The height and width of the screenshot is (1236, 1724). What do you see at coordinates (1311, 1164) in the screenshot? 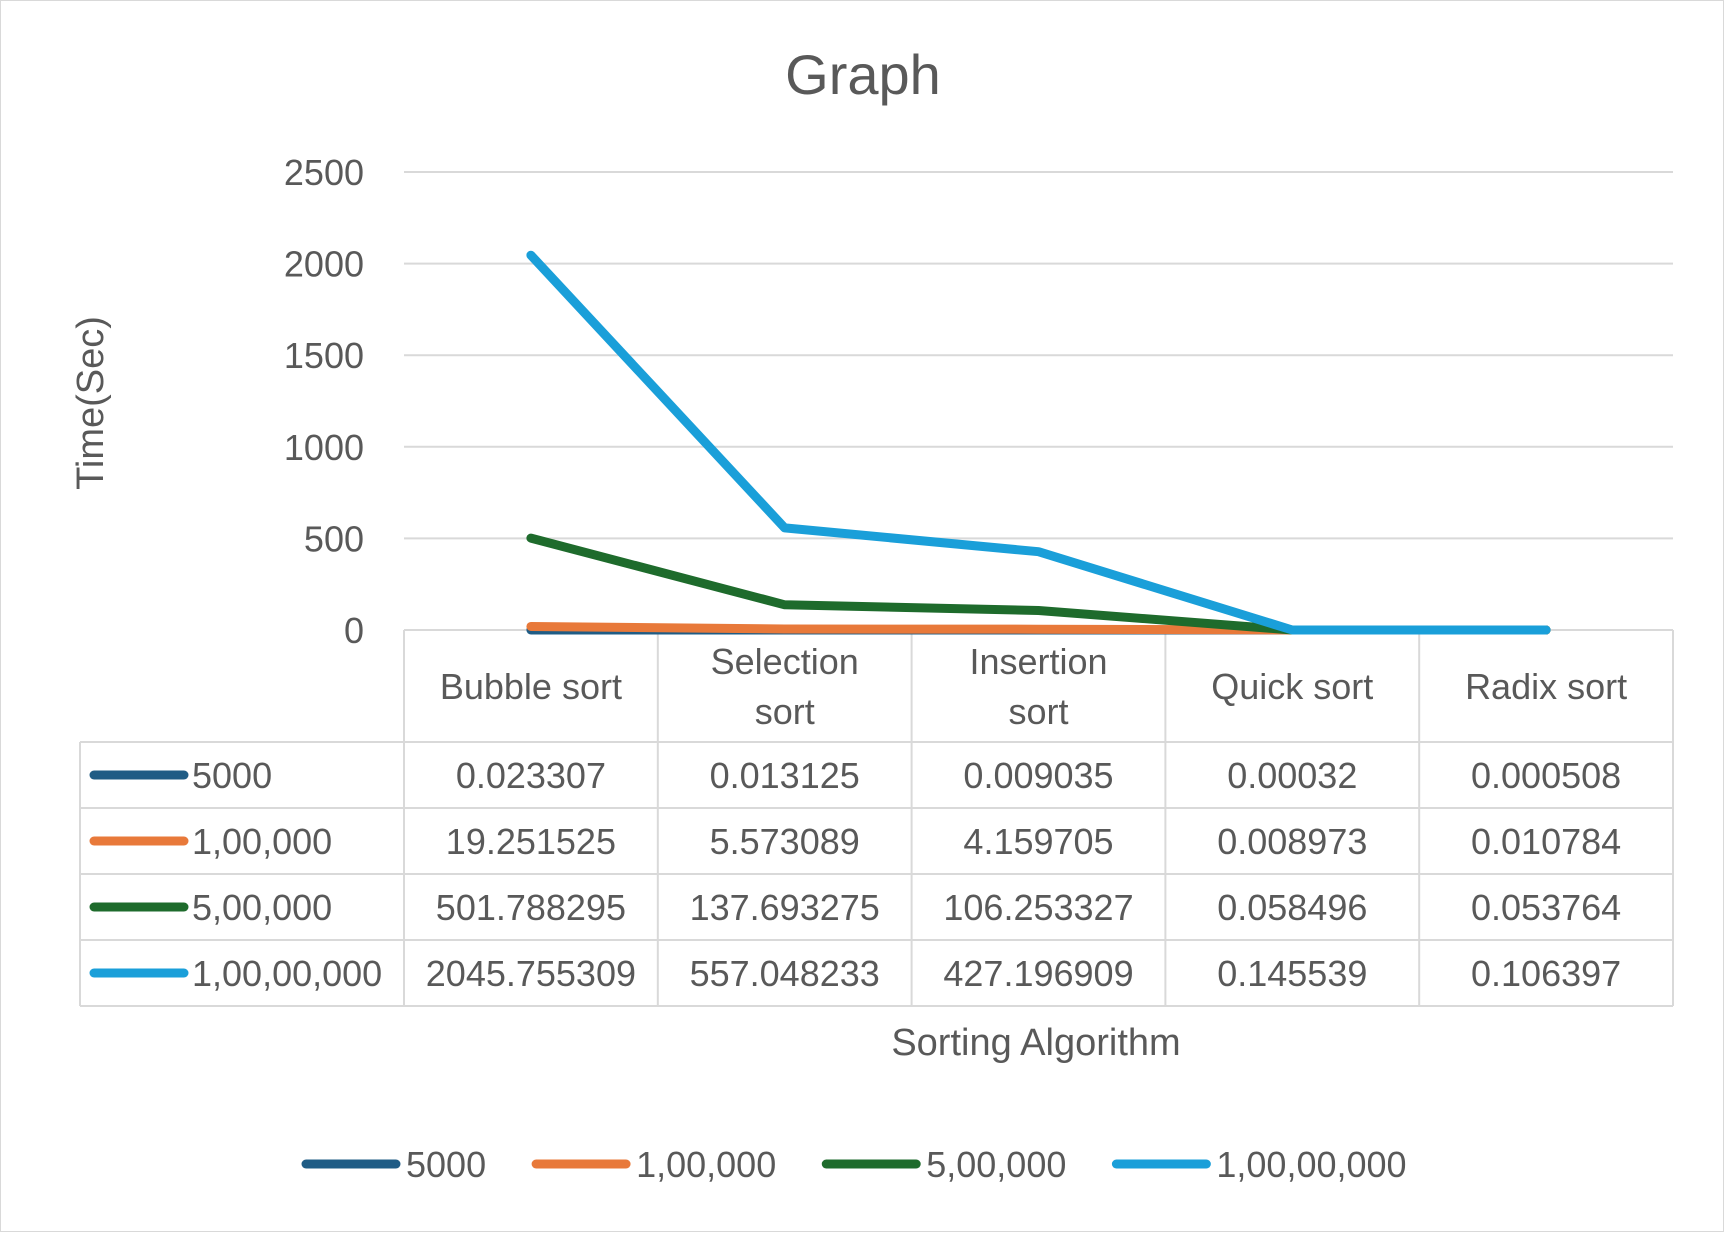
I see `legend-label: 1,00,00,000` at bounding box center [1311, 1164].